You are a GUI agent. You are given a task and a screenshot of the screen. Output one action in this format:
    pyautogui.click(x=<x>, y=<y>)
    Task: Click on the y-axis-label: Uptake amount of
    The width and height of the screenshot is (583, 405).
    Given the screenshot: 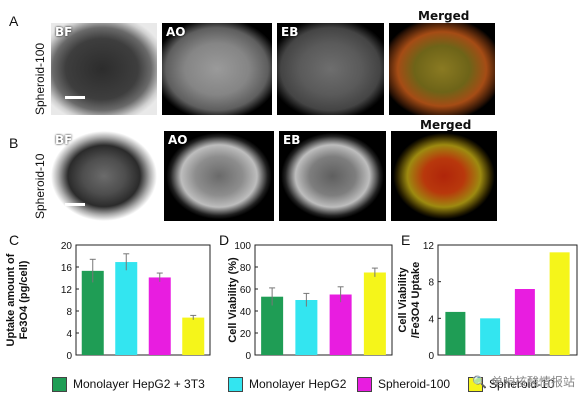 What is the action you would take?
    pyautogui.click(x=11, y=299)
    